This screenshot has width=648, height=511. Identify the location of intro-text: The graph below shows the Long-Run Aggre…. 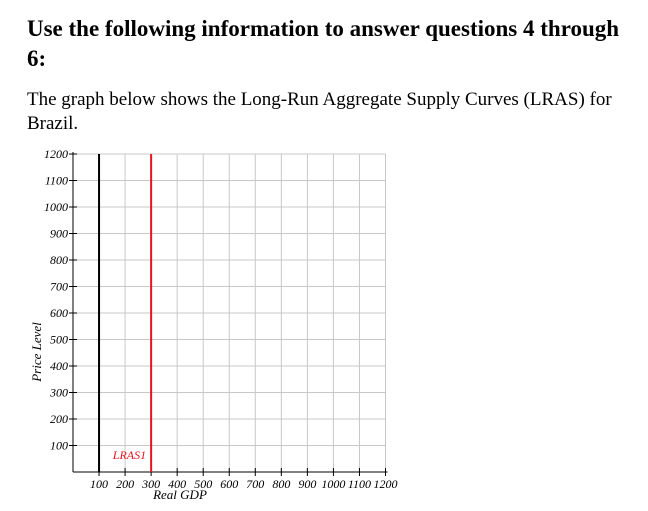
(319, 111).